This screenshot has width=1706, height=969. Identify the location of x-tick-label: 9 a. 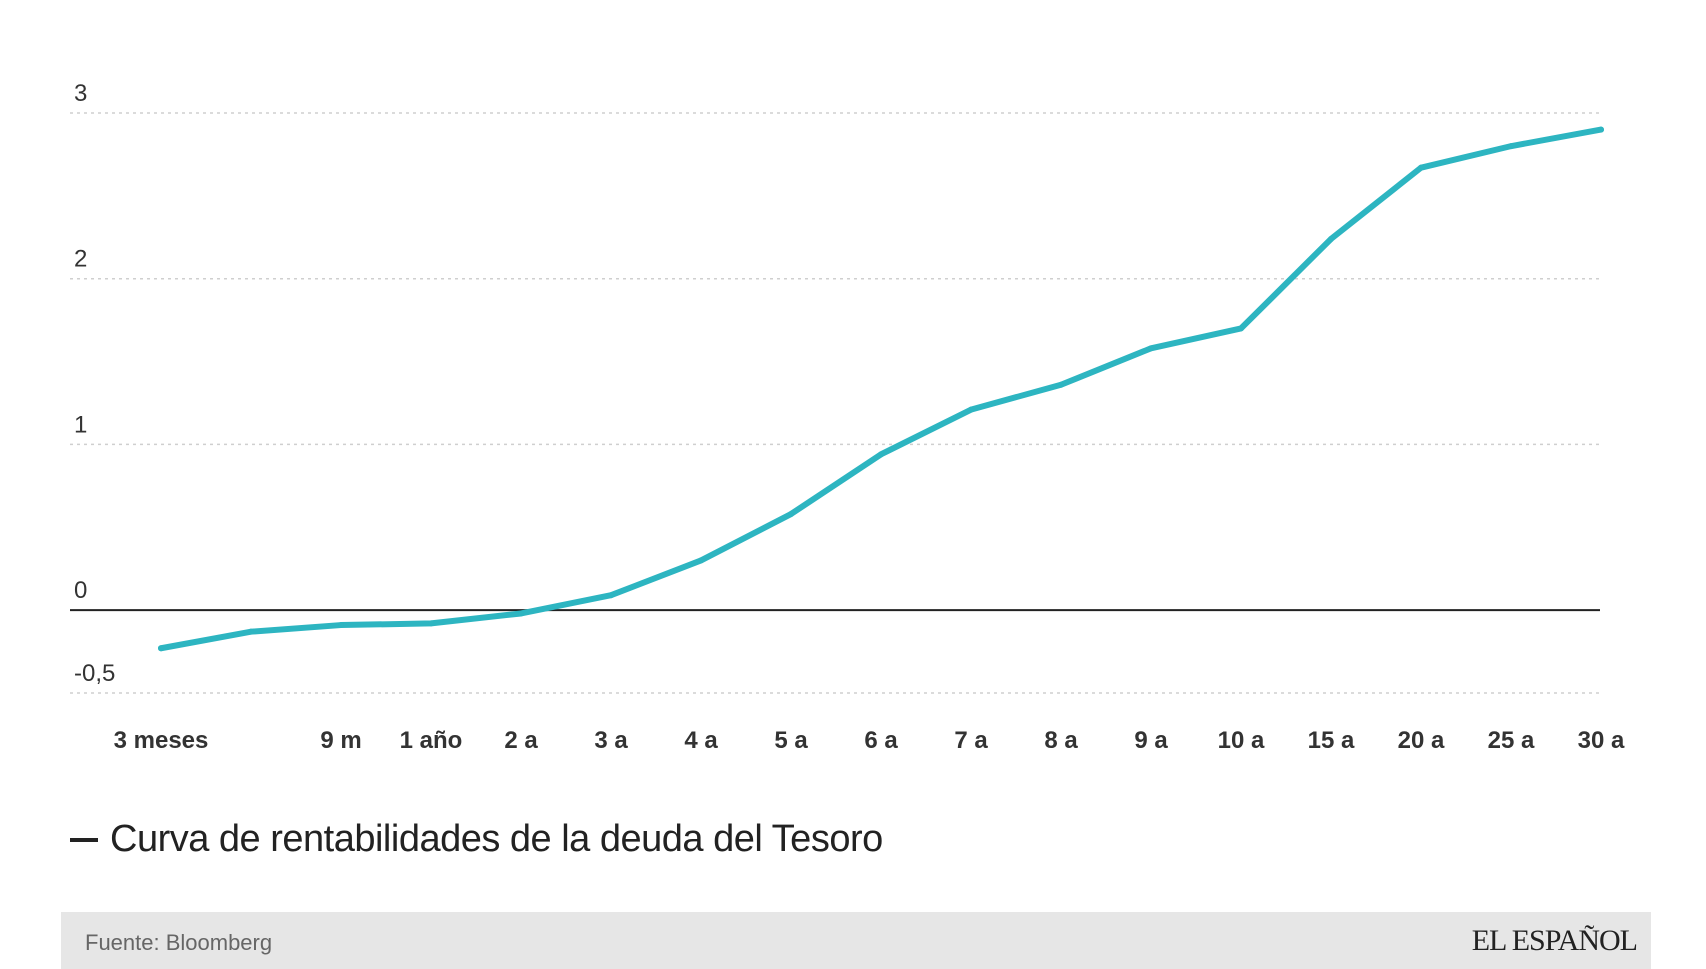
(1151, 740).